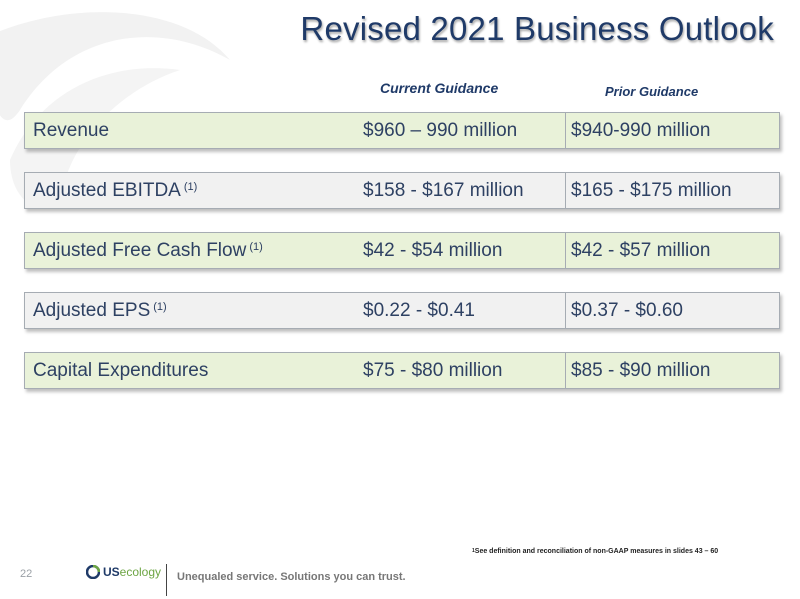 This screenshot has height=599, width=800. What do you see at coordinates (651, 190) in the screenshot?
I see `prior-guidance-value: $165 - $175 million` at bounding box center [651, 190].